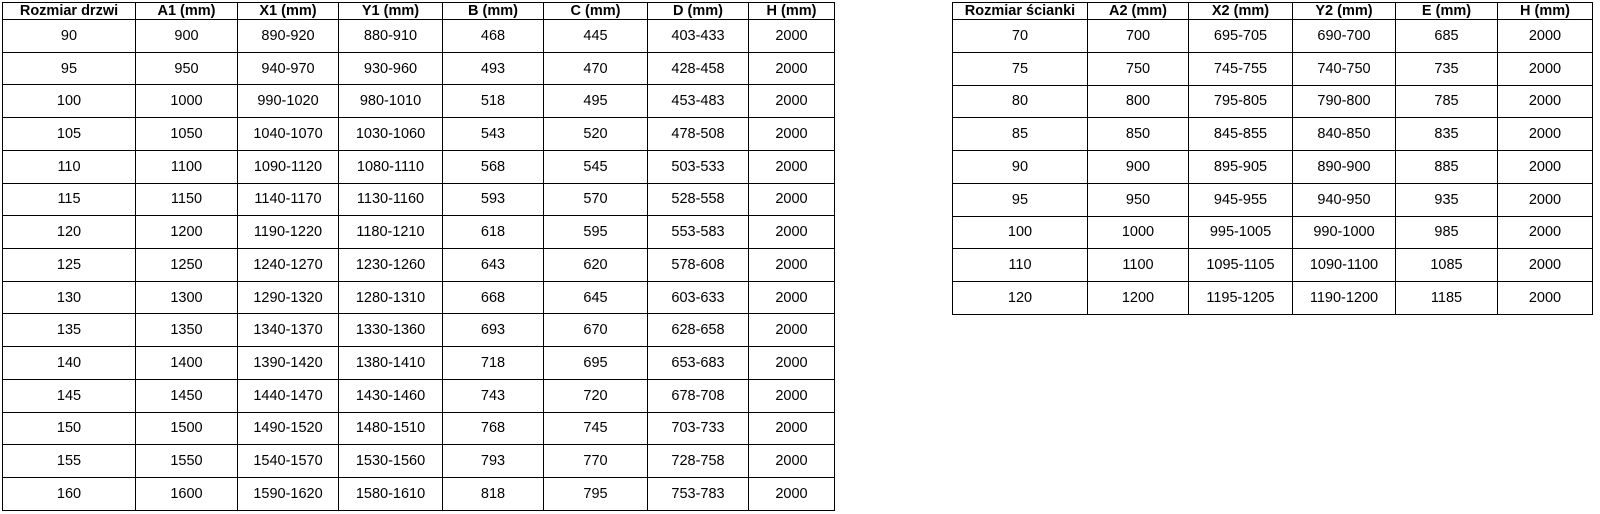  What do you see at coordinates (698, 232) in the screenshot?
I see `table-cell: 553-583` at bounding box center [698, 232].